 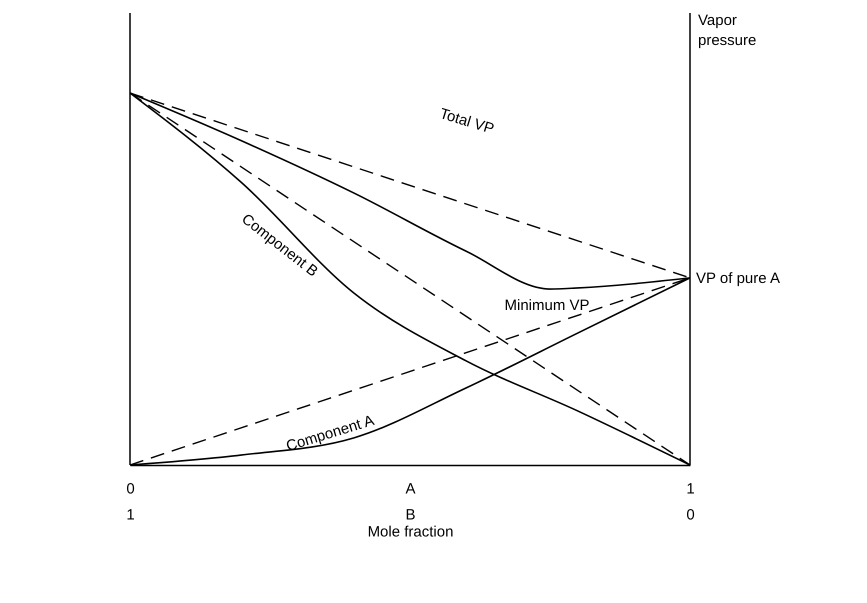 I want to click on annotation: Total VP, so click(x=467, y=121).